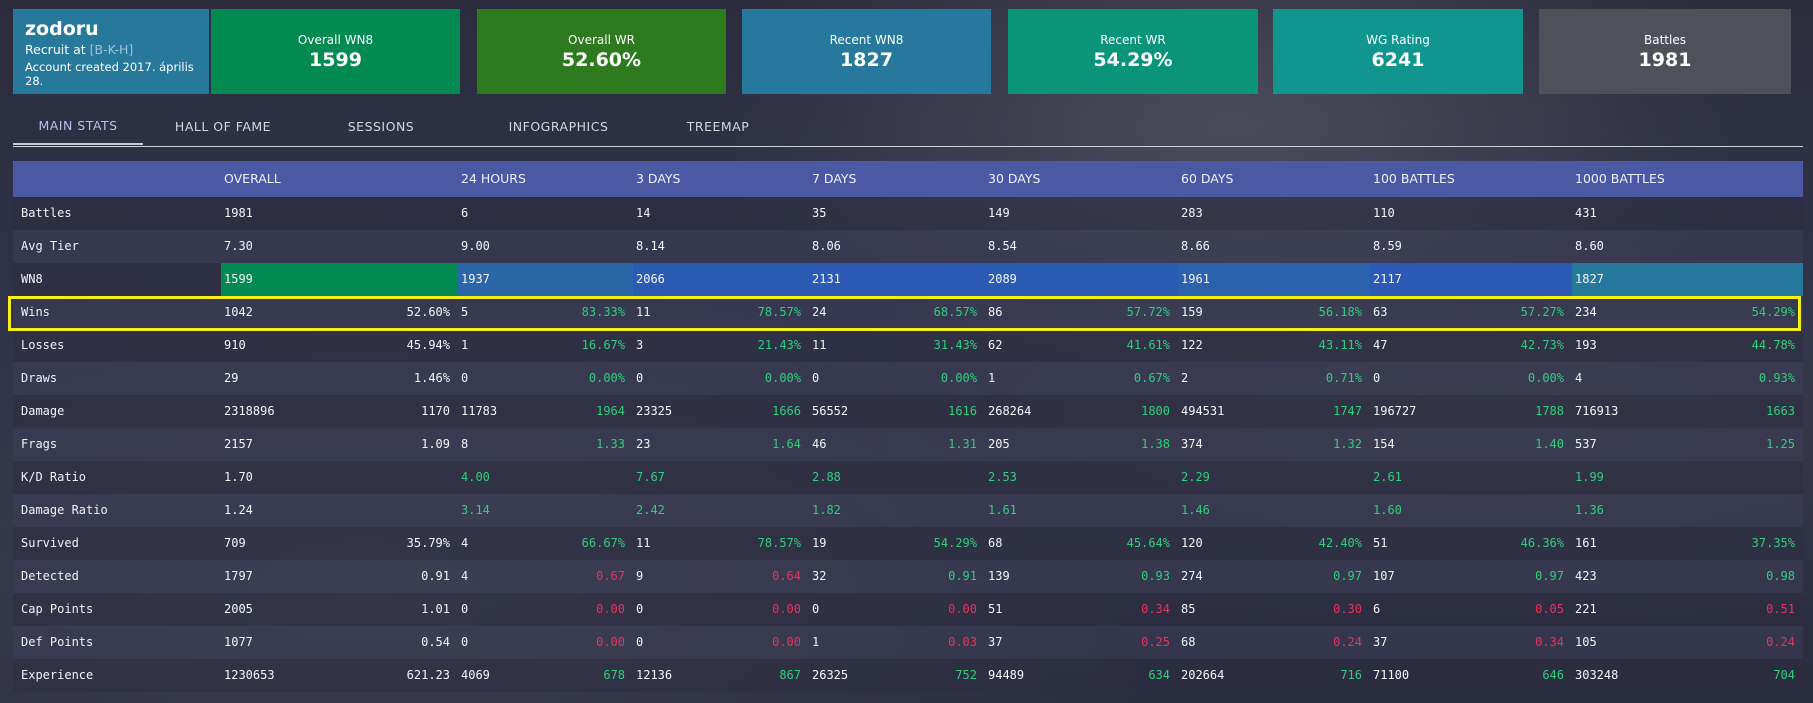  What do you see at coordinates (50, 246) in the screenshot?
I see `row-label: Avg Tier` at bounding box center [50, 246].